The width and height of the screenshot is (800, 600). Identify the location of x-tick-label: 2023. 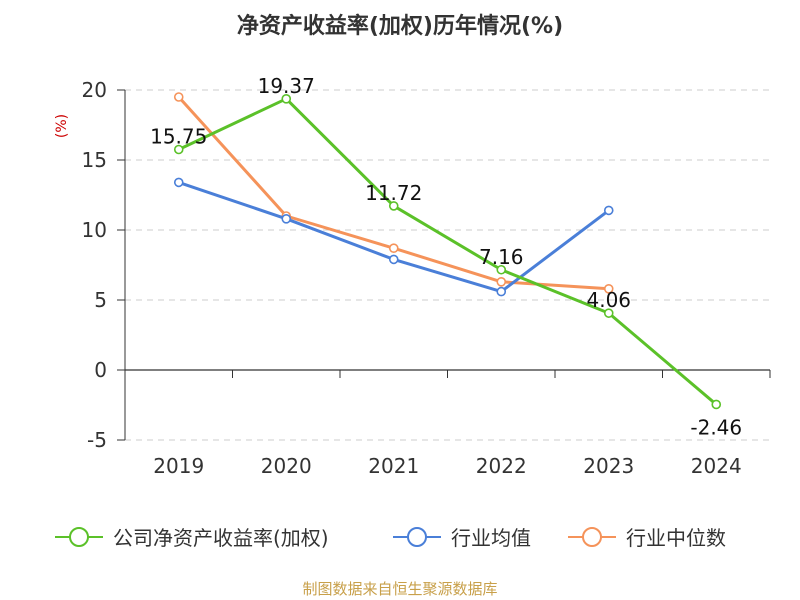
(608, 466).